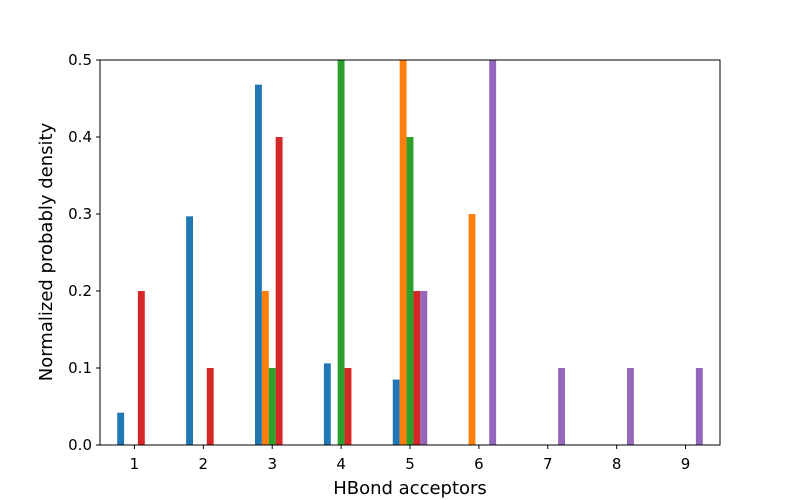  I want to click on x-tick-label: 2, so click(204, 464).